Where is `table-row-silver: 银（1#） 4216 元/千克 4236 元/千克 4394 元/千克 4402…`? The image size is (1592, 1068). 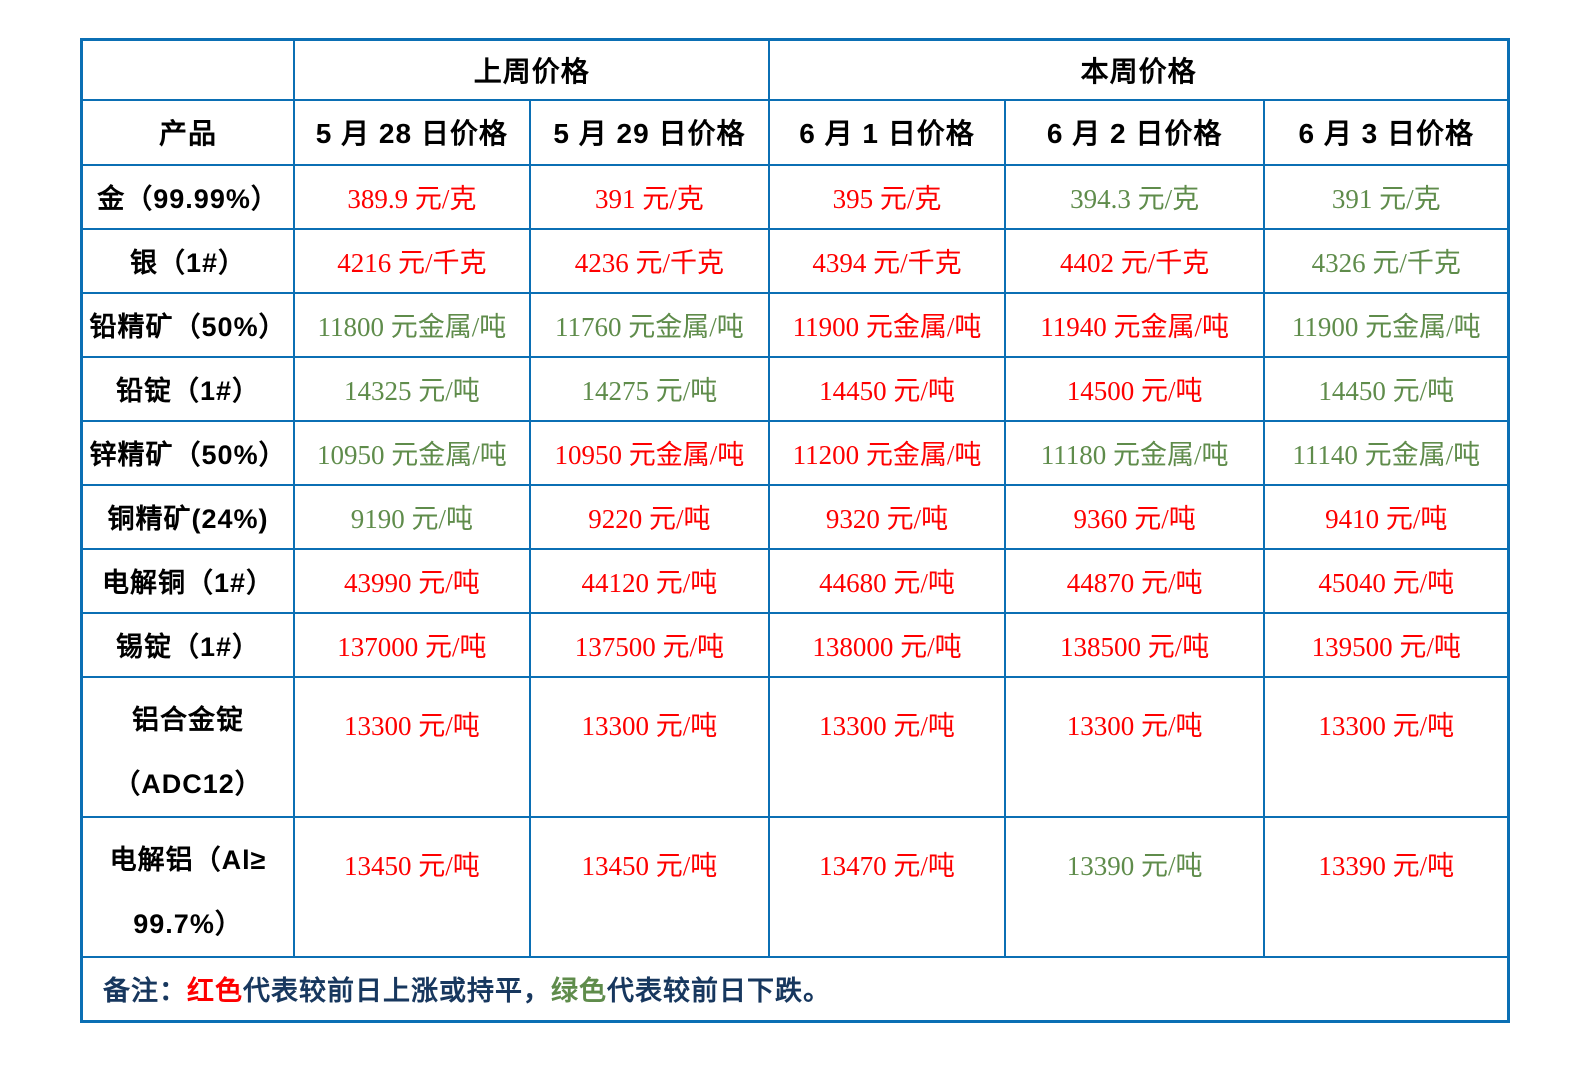 table-row-silver: 银（1#） 4216 元/千克 4236 元/千克 4394 元/千克 4402… is located at coordinates (795, 260).